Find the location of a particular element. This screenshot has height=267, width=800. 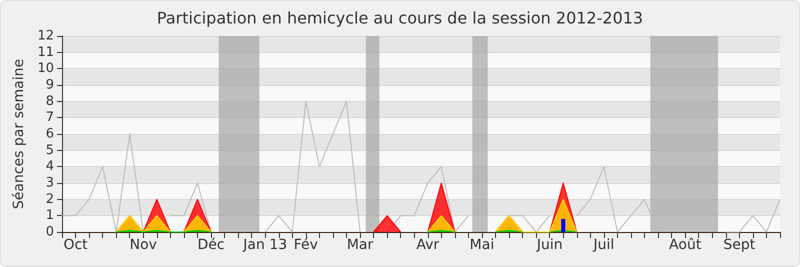

y-tick-label: 6 is located at coordinates (50, 134).